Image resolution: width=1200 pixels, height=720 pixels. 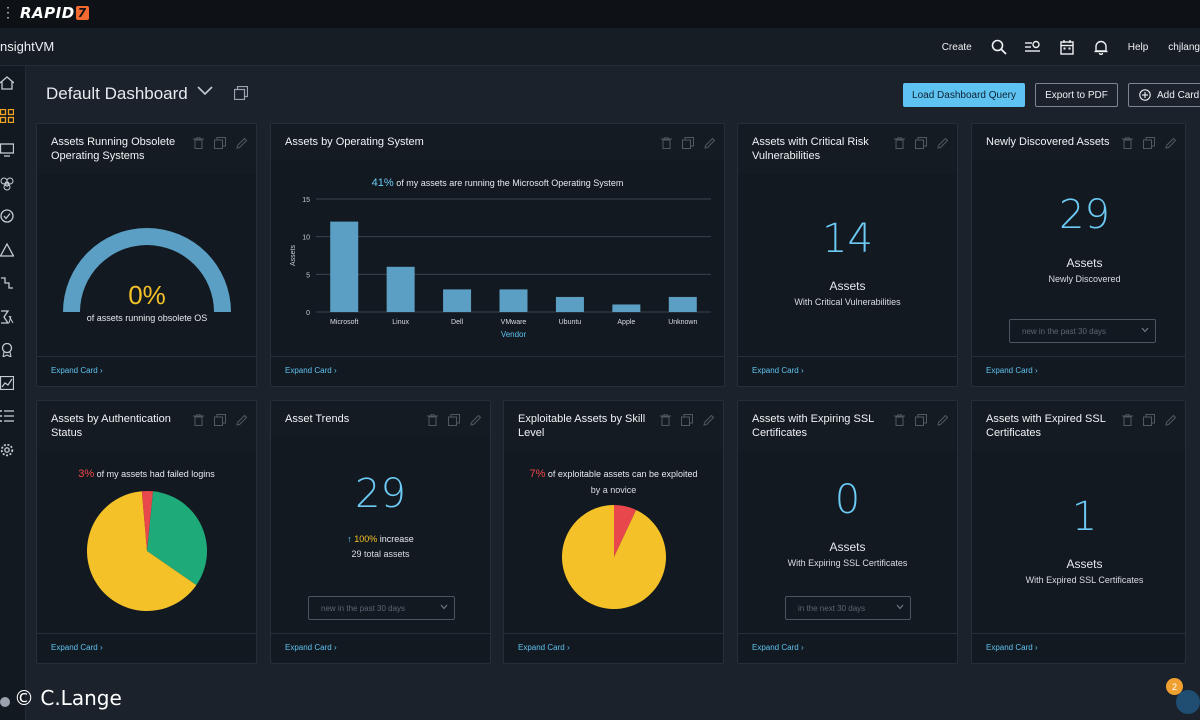 What do you see at coordinates (205, 91) in the screenshot?
I see `chevron-down-icon` at bounding box center [205, 91].